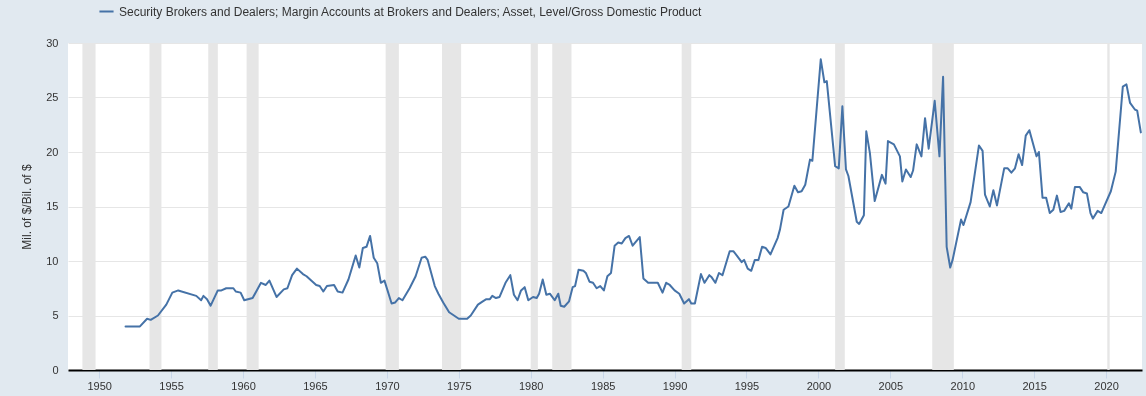  Describe the element at coordinates (747, 385) in the screenshot. I see `x-tick-label: 1995` at that location.